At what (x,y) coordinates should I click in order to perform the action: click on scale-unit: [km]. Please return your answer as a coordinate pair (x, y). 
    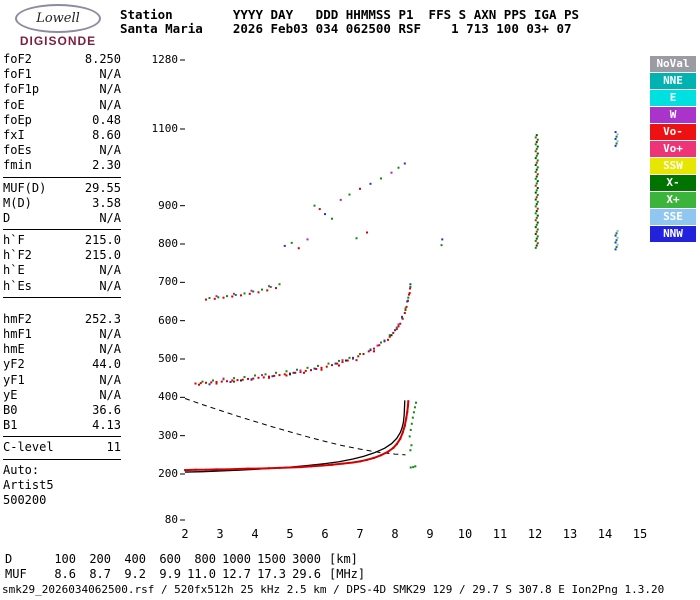
    Looking at the image, I should click on (343, 559).